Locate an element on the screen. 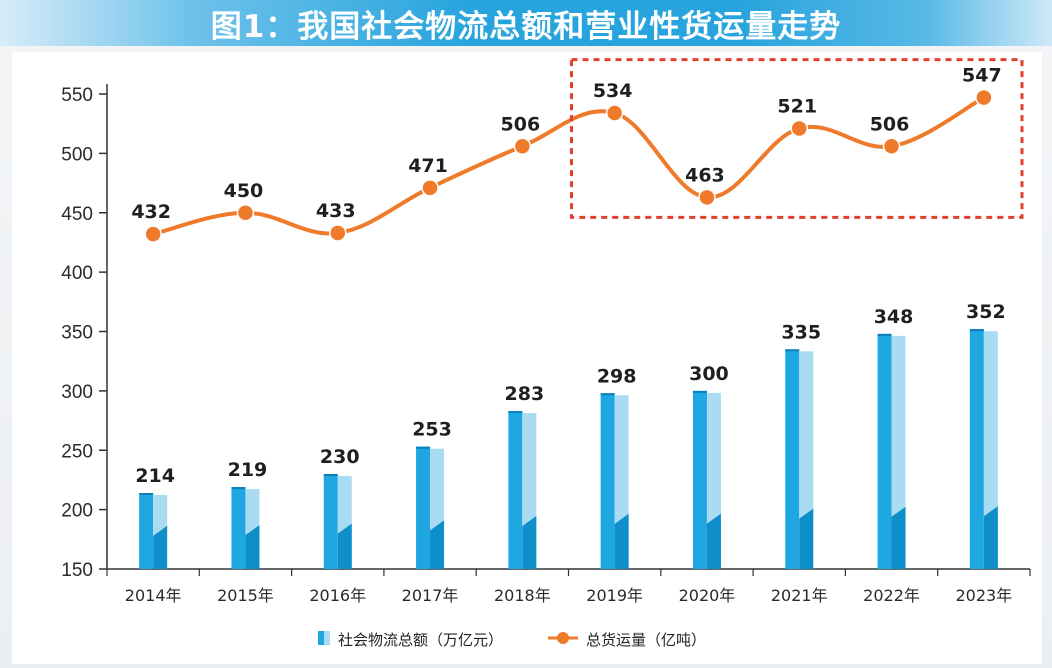  legend-bar-swatch is located at coordinates (321, 638).